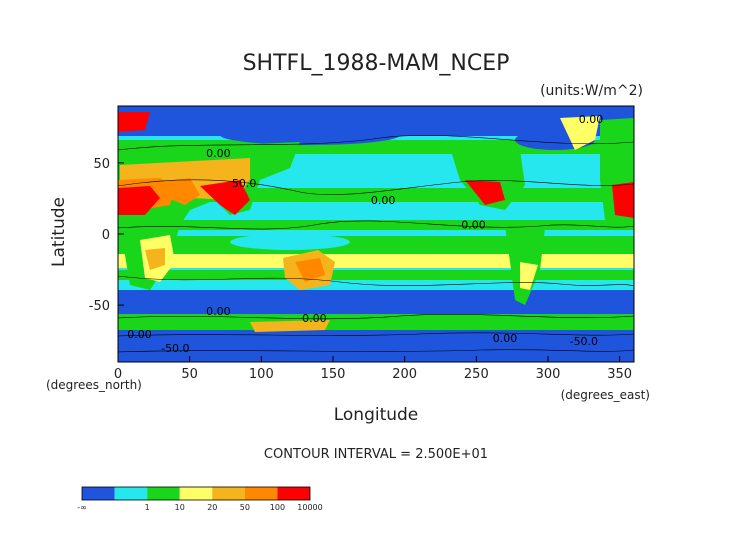  What do you see at coordinates (225, 197) in the screenshot?
I see `south-asia-hot-spot` at bounding box center [225, 197].